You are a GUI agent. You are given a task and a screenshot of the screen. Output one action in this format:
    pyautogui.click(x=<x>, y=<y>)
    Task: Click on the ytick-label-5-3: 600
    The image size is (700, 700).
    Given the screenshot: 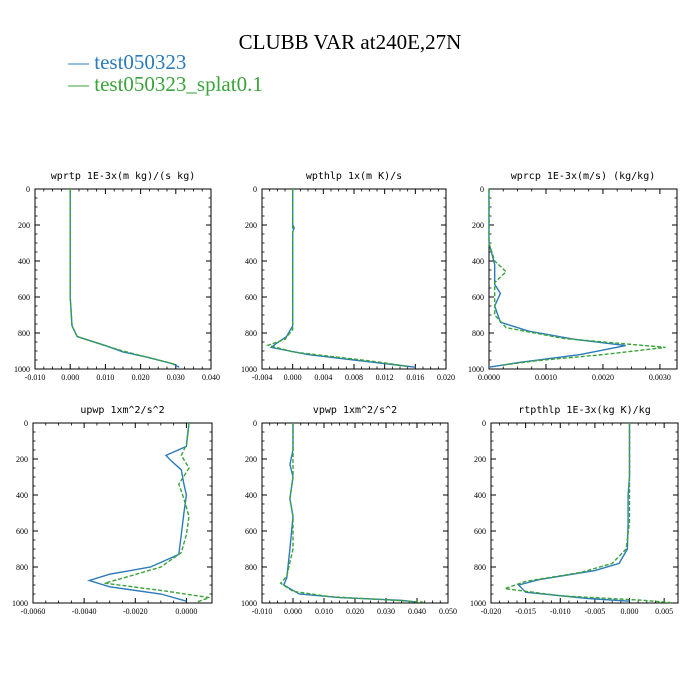 What is the action you would take?
    pyautogui.click(x=251, y=531)
    